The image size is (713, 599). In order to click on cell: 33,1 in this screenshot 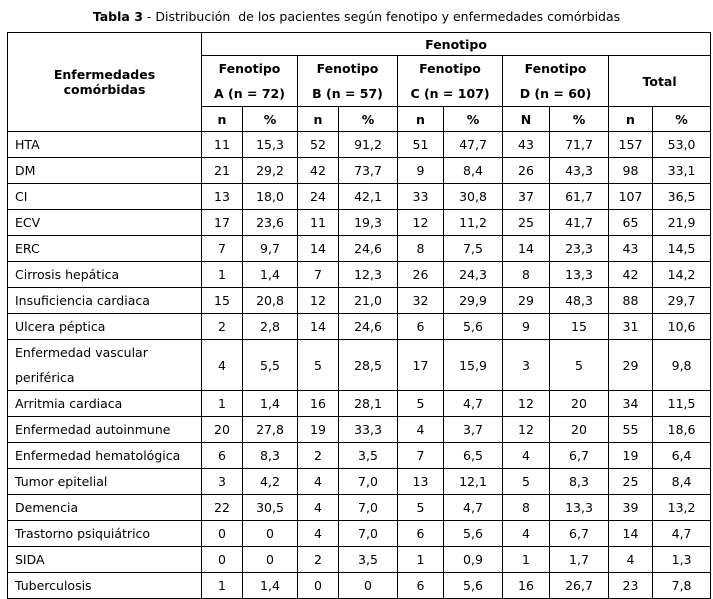, I will do `click(681, 170)`.